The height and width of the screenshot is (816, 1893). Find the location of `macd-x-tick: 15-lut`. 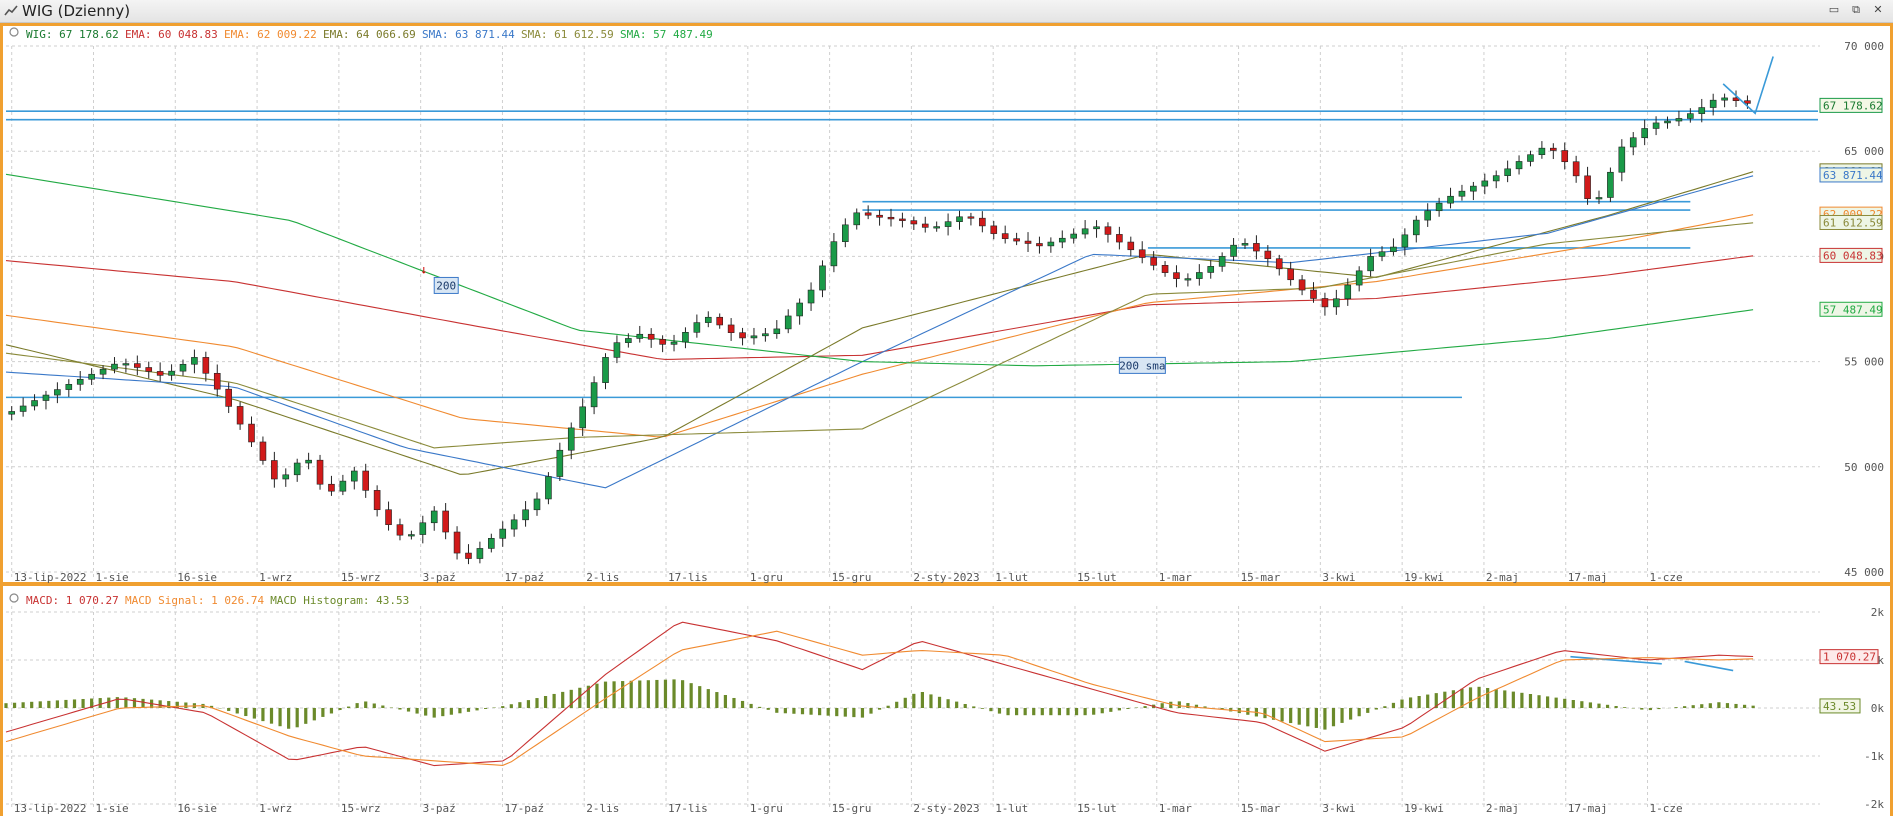

macd-x-tick: 15-lut is located at coordinates (1097, 808).